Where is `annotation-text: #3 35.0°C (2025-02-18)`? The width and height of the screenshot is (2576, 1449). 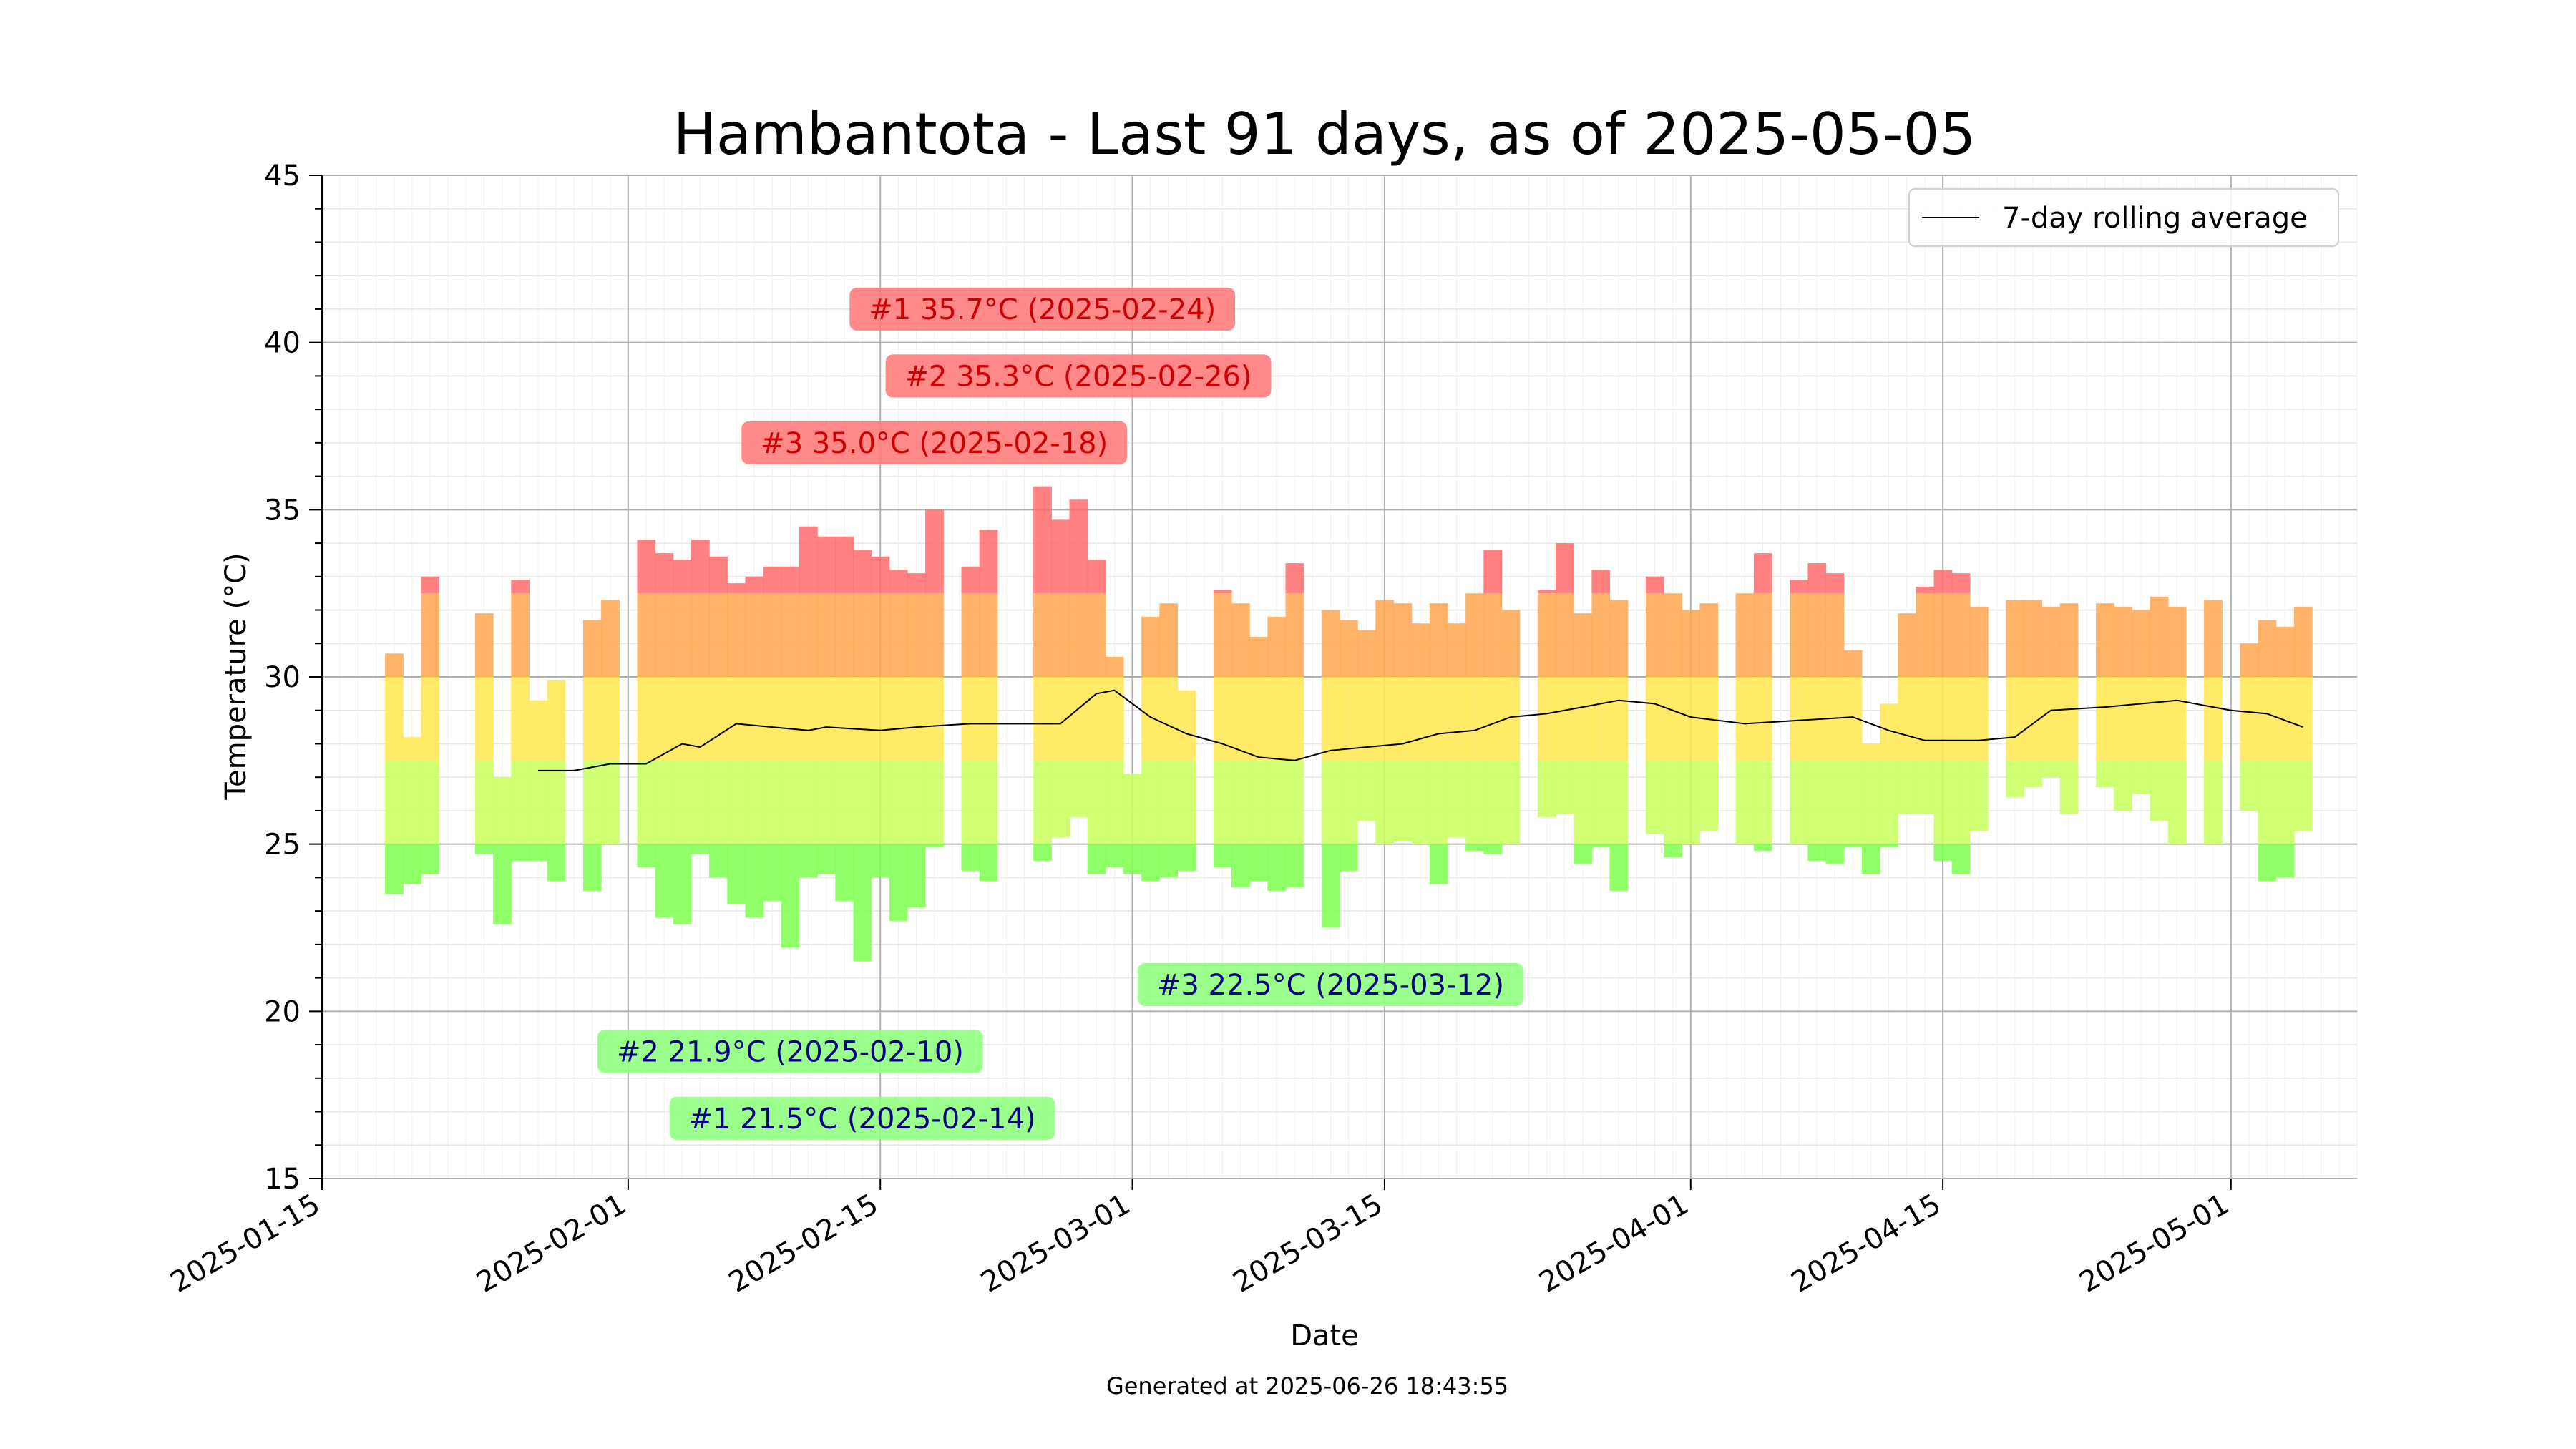
annotation-text: #3 35.0°C (2025-02-18) is located at coordinates (934, 443).